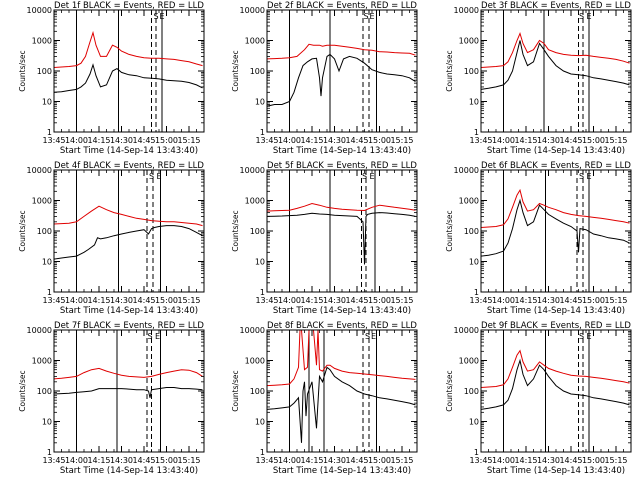  Describe the element at coordinates (342, 6) in the screenshot. I see `panel-title: Det 2f BLACK = Events, RED = LLD` at that location.